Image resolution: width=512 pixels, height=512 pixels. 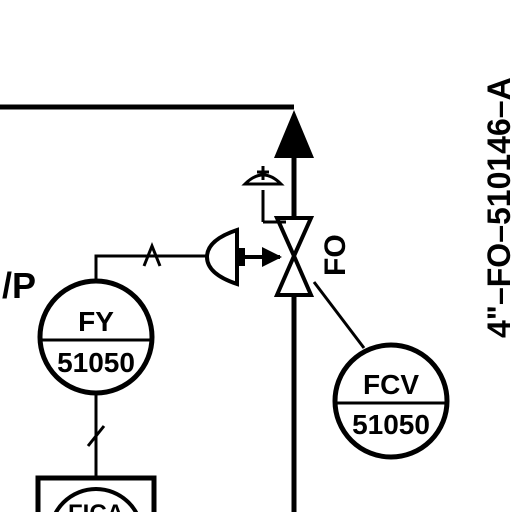 What do you see at coordinates (96, 436) in the screenshot?
I see `fy-signal-tick` at bounding box center [96, 436].